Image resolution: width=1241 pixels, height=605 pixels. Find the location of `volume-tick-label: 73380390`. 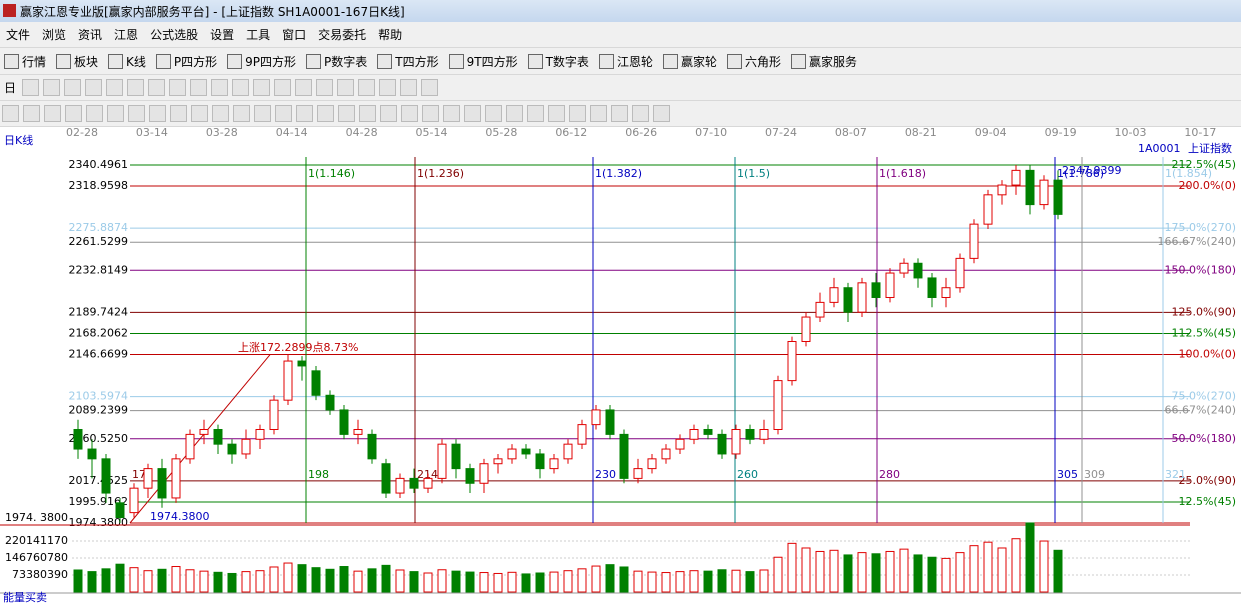

volume-tick-label: 73380390 is located at coordinates (40, 574).